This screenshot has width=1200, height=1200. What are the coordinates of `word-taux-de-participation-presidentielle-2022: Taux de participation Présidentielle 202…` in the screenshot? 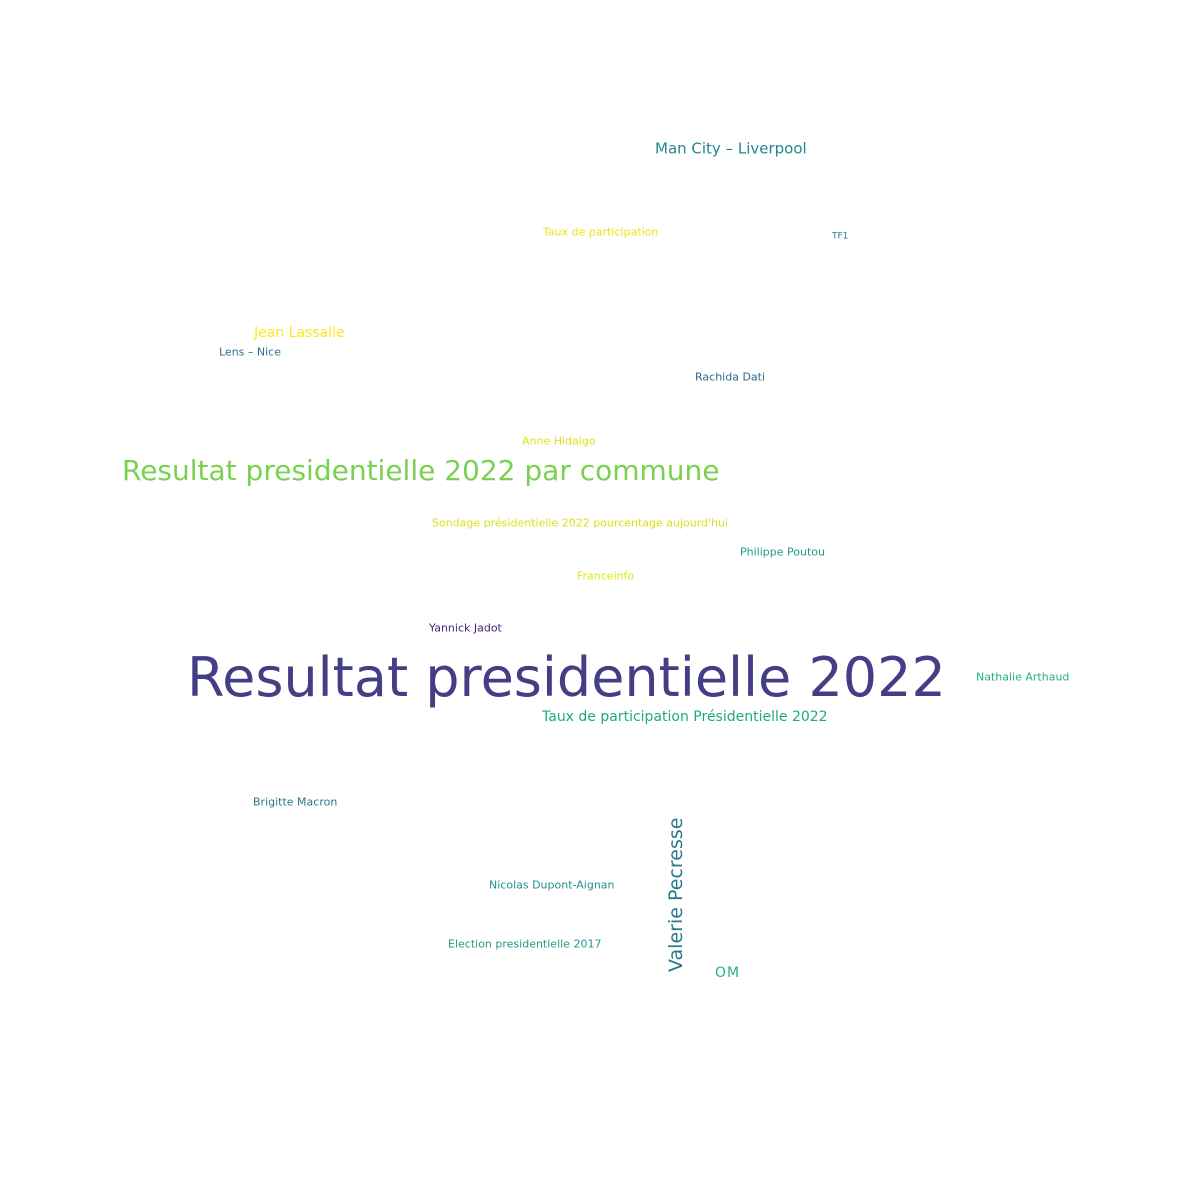 It's located at (685, 717).